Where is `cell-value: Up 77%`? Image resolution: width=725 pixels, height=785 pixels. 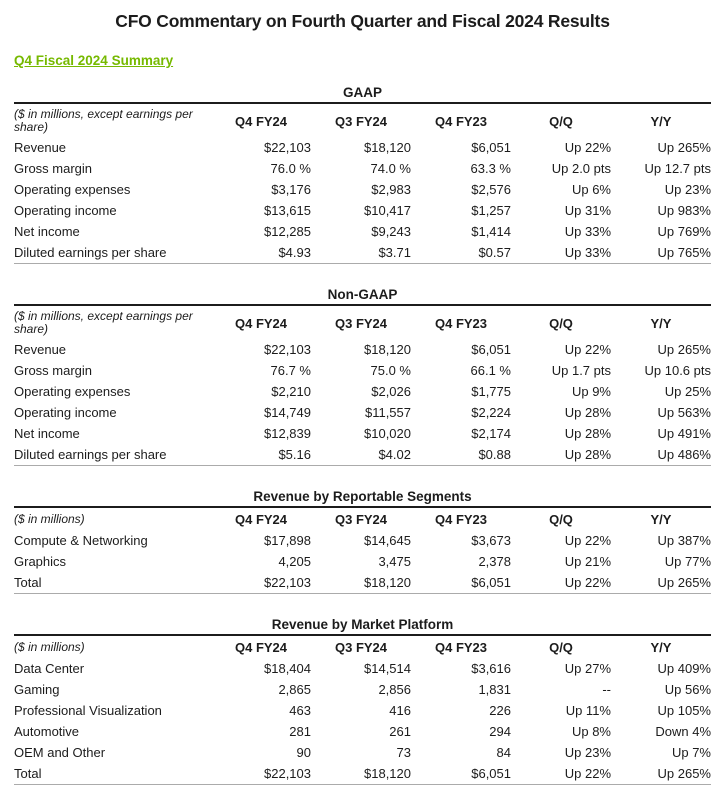 cell-value: Up 77% is located at coordinates (687, 561).